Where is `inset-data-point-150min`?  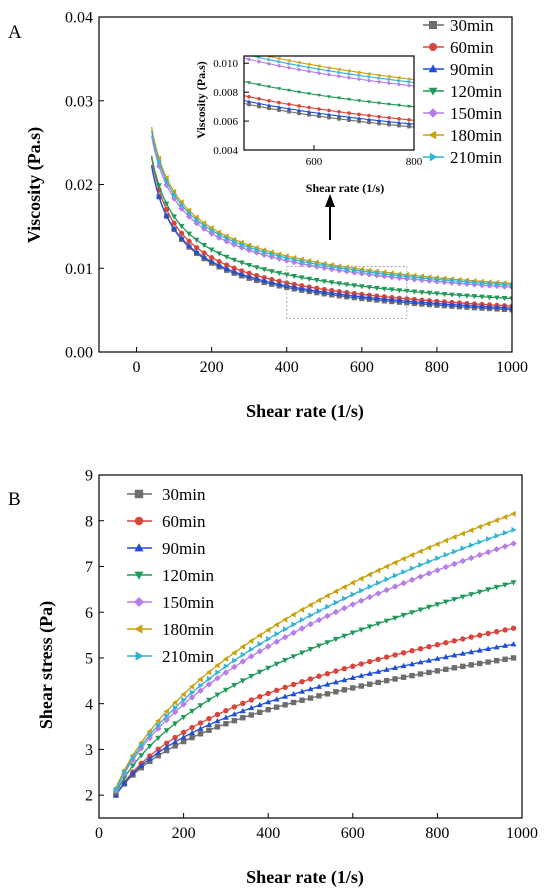 inset-data-point-150min is located at coordinates (249, 59).